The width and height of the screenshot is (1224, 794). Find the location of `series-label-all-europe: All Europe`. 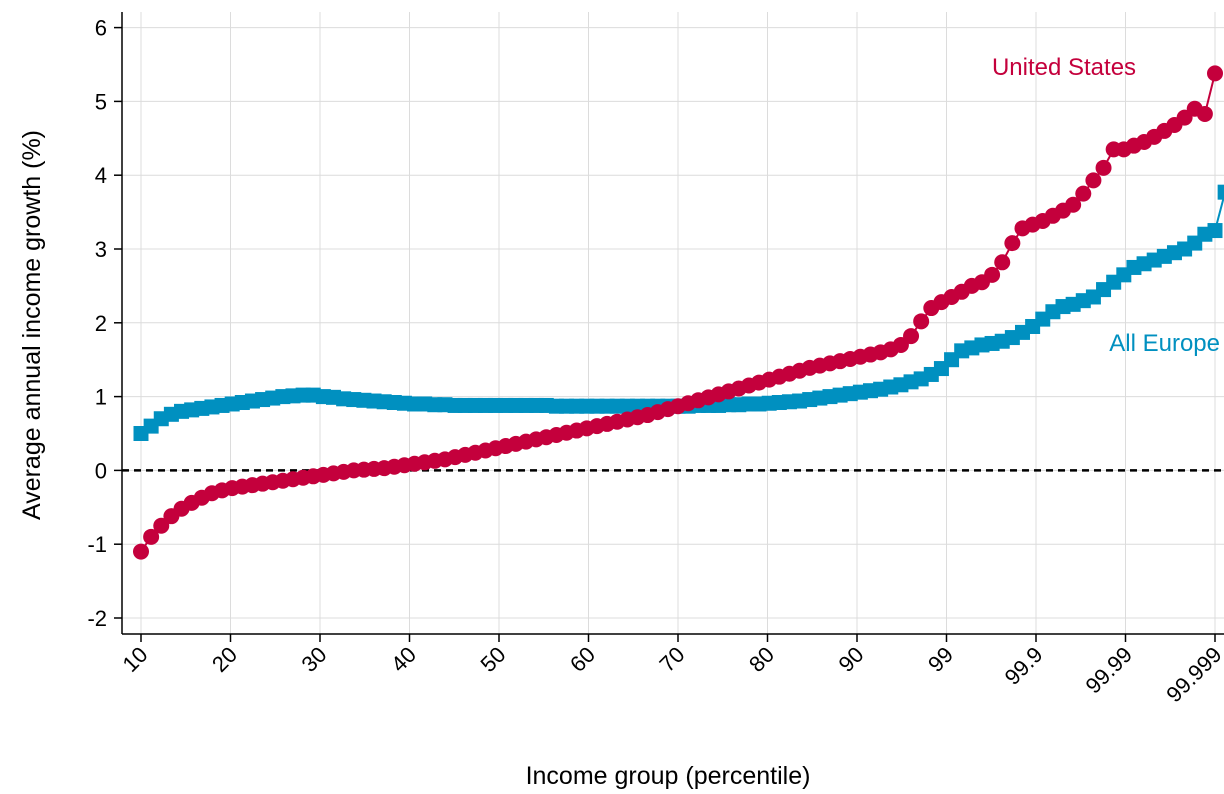

series-label-all-europe: All Europe is located at coordinates (1164, 343).